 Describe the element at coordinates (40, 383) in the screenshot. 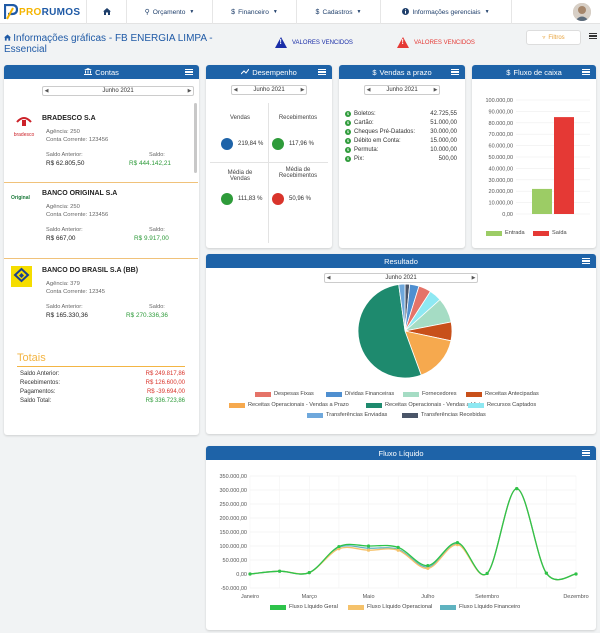

I see `totals-label: Recebimentos:` at that location.